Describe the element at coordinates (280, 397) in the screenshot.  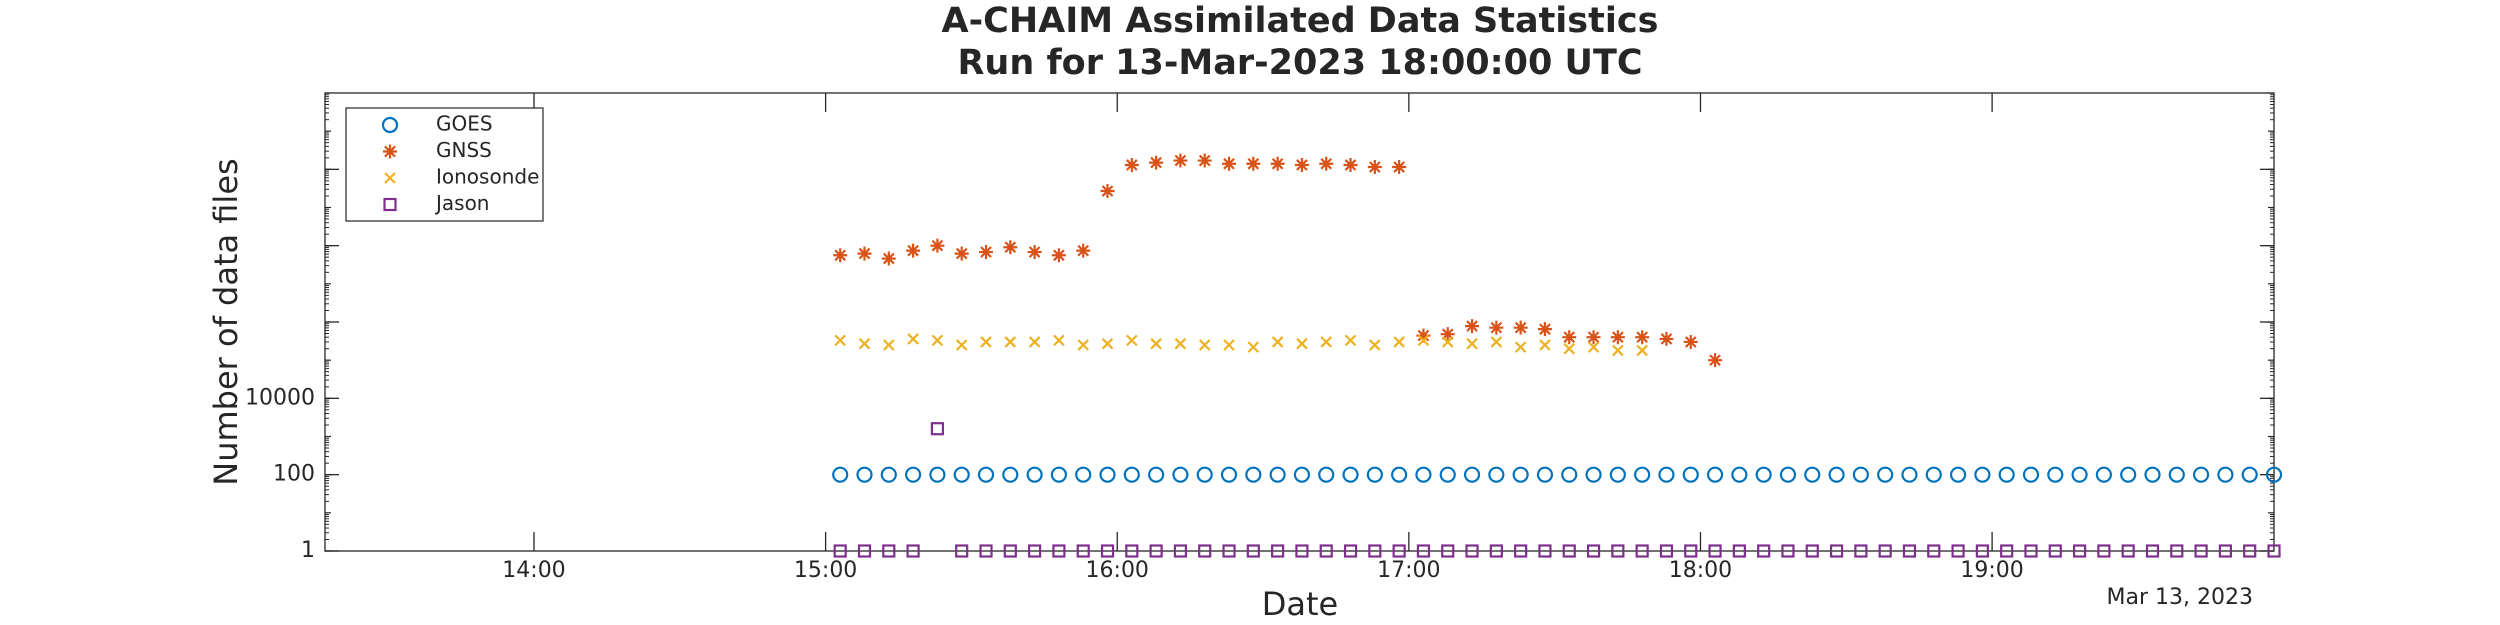
I see `y-tick-label: 10000` at that location.